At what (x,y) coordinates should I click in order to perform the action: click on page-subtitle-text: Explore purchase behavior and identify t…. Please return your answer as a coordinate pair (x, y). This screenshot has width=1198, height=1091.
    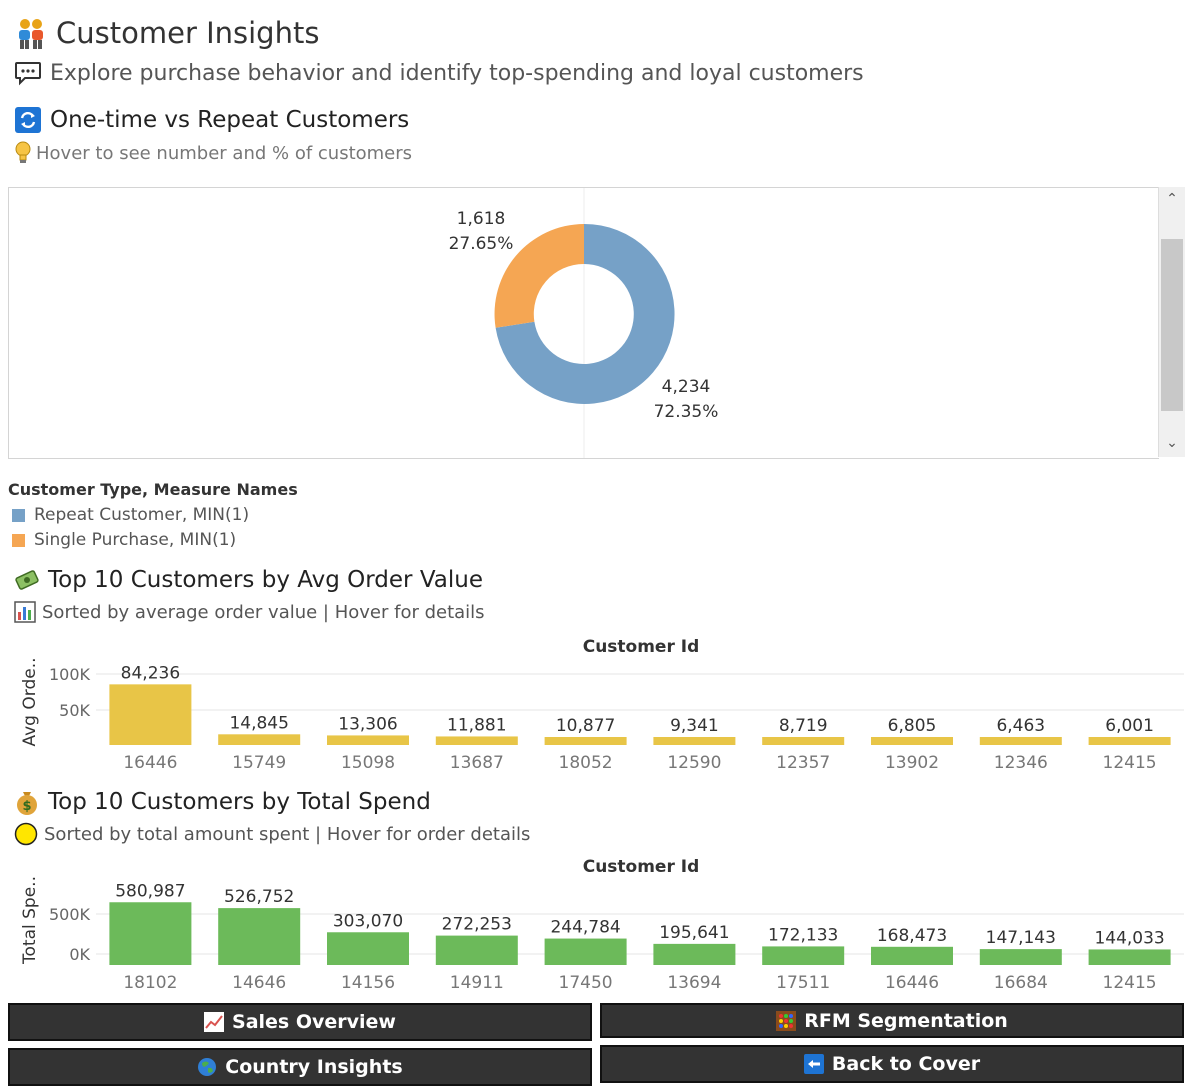
    Looking at the image, I should click on (457, 73).